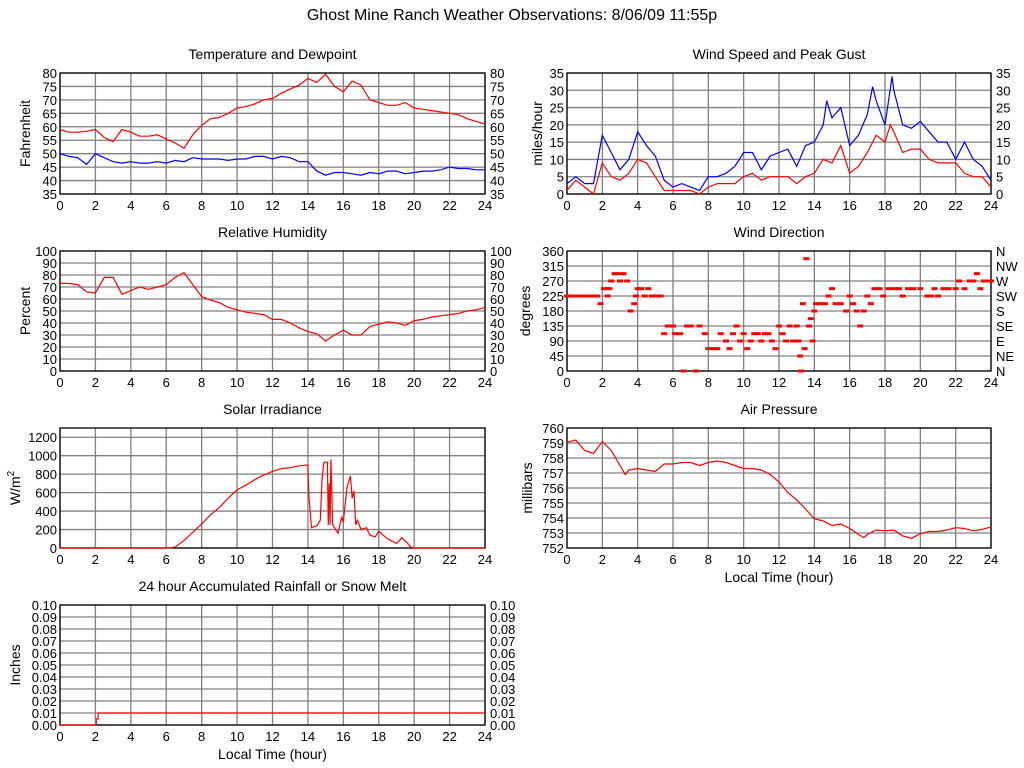 The height and width of the screenshot is (768, 1024). What do you see at coordinates (497, 299) in the screenshot?
I see `y-tick-label-right: 60` at bounding box center [497, 299].